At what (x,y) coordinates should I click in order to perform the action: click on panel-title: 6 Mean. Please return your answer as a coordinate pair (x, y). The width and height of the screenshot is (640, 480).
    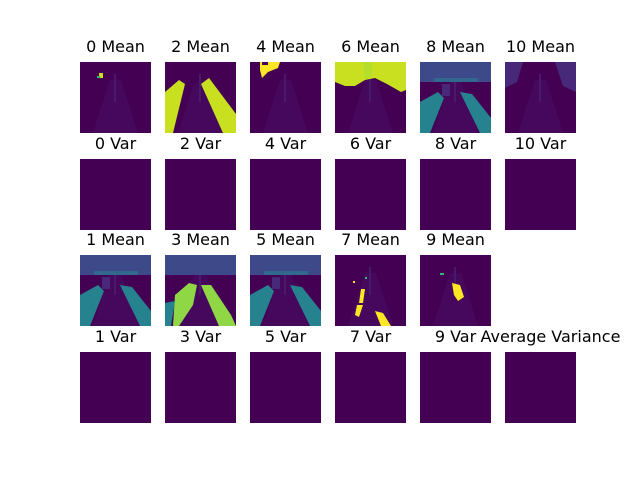
    Looking at the image, I should click on (370, 46).